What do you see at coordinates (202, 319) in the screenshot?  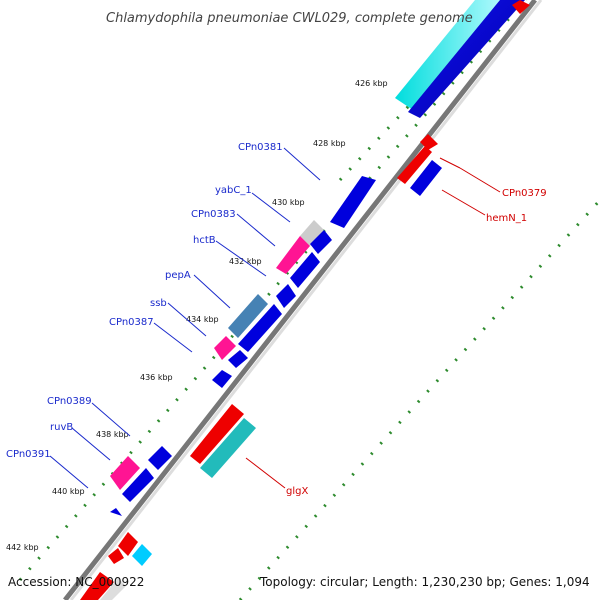 I see `tick-434: 434 kbp` at bounding box center [202, 319].